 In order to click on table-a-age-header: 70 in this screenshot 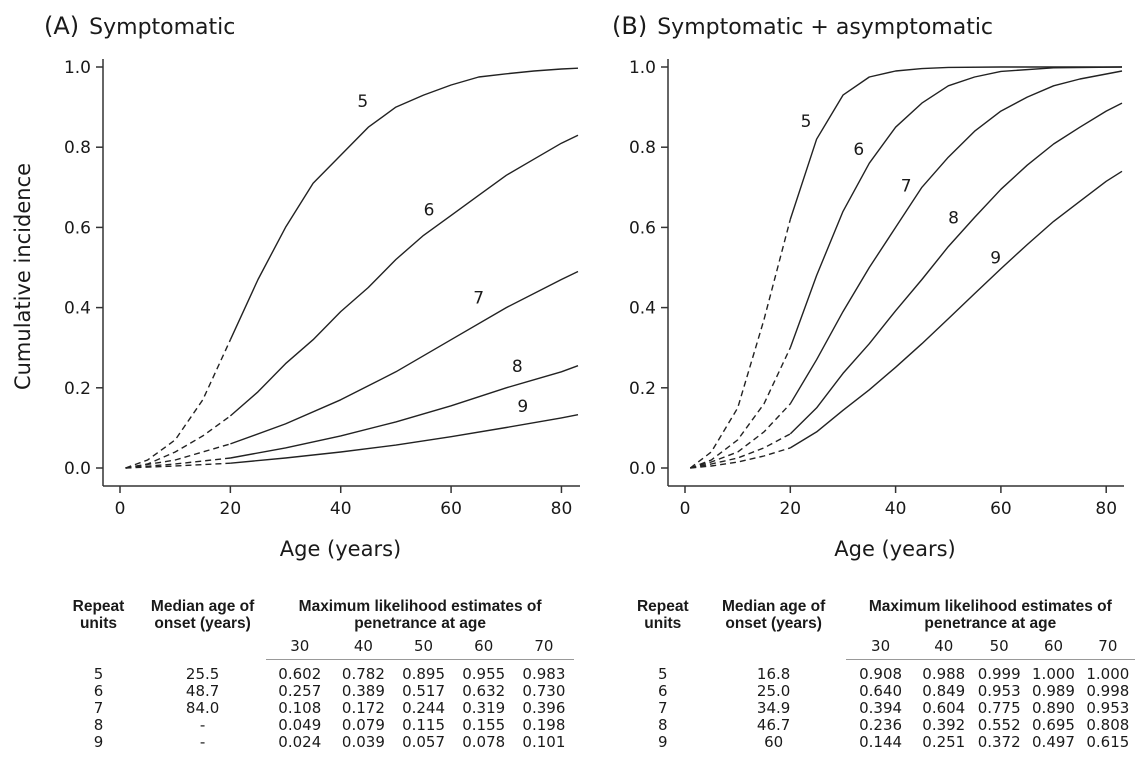, I will do `click(543, 646)`.